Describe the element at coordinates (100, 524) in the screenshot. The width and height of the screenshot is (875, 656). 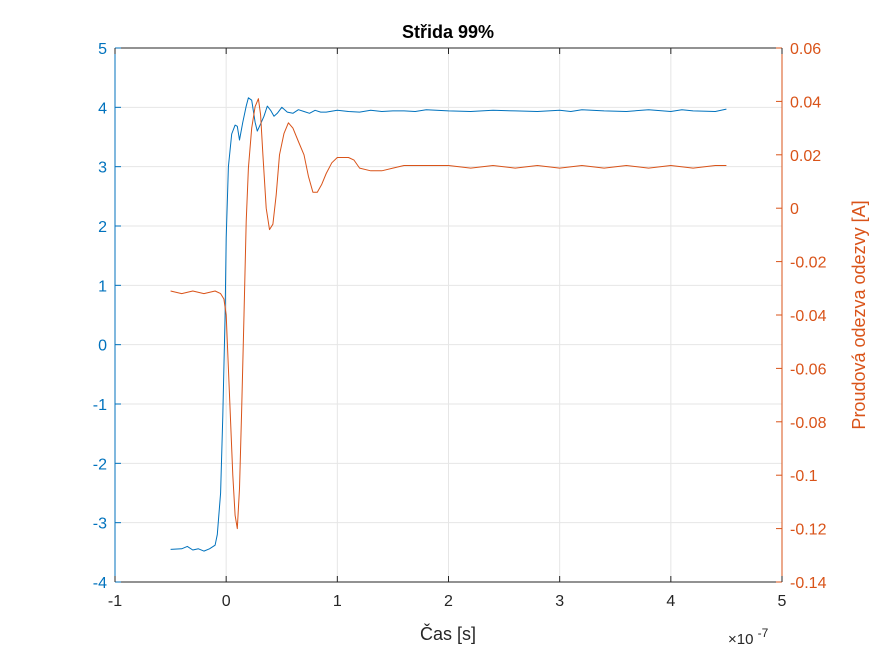
I see `left-tick-label-1: -3` at that location.